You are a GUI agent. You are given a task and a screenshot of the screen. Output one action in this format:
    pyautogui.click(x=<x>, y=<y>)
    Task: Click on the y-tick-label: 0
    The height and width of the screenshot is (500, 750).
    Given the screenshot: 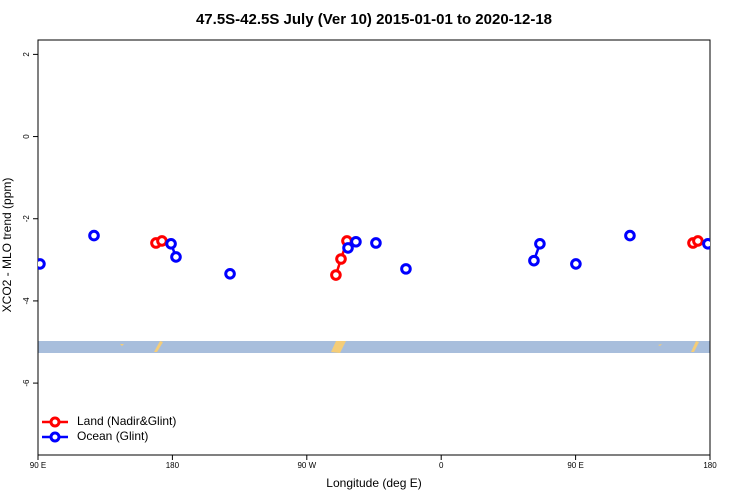 What is the action you would take?
    pyautogui.click(x=26, y=136)
    